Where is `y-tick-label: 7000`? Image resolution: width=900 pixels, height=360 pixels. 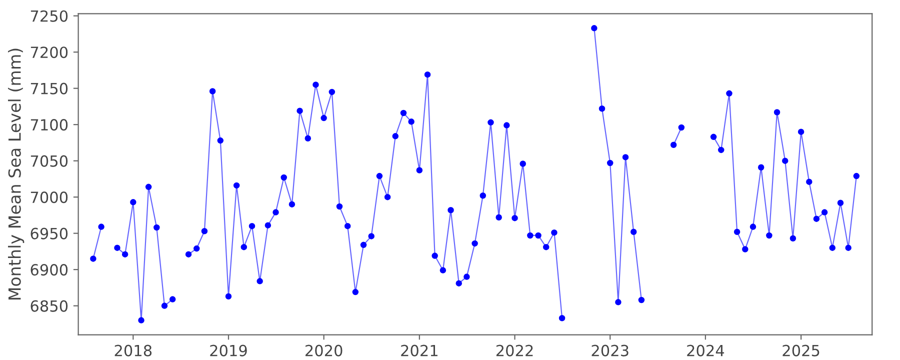
y-tick-label: 7000 is located at coordinates (49, 198).